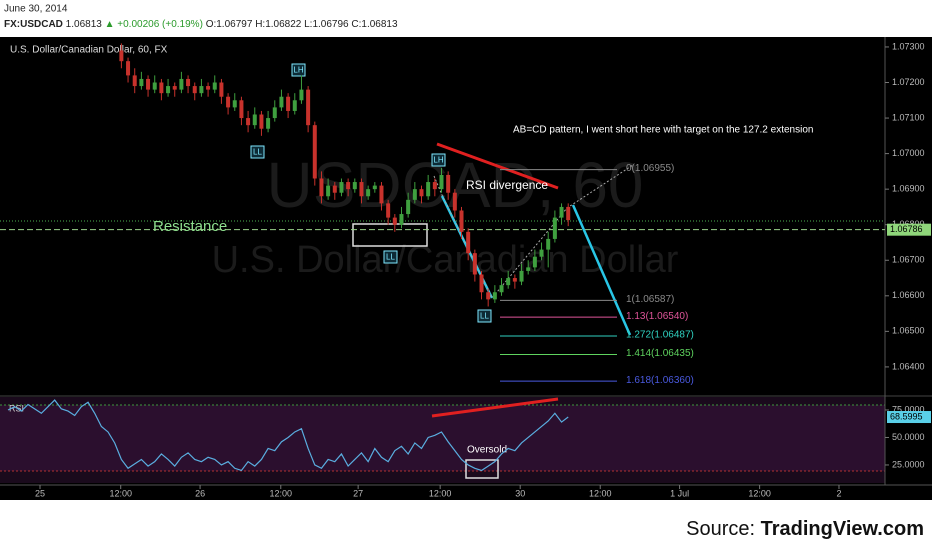  What do you see at coordinates (908, 464) in the screenshot?
I see `rsi-tick-label: 25.0000` at bounding box center [908, 464].